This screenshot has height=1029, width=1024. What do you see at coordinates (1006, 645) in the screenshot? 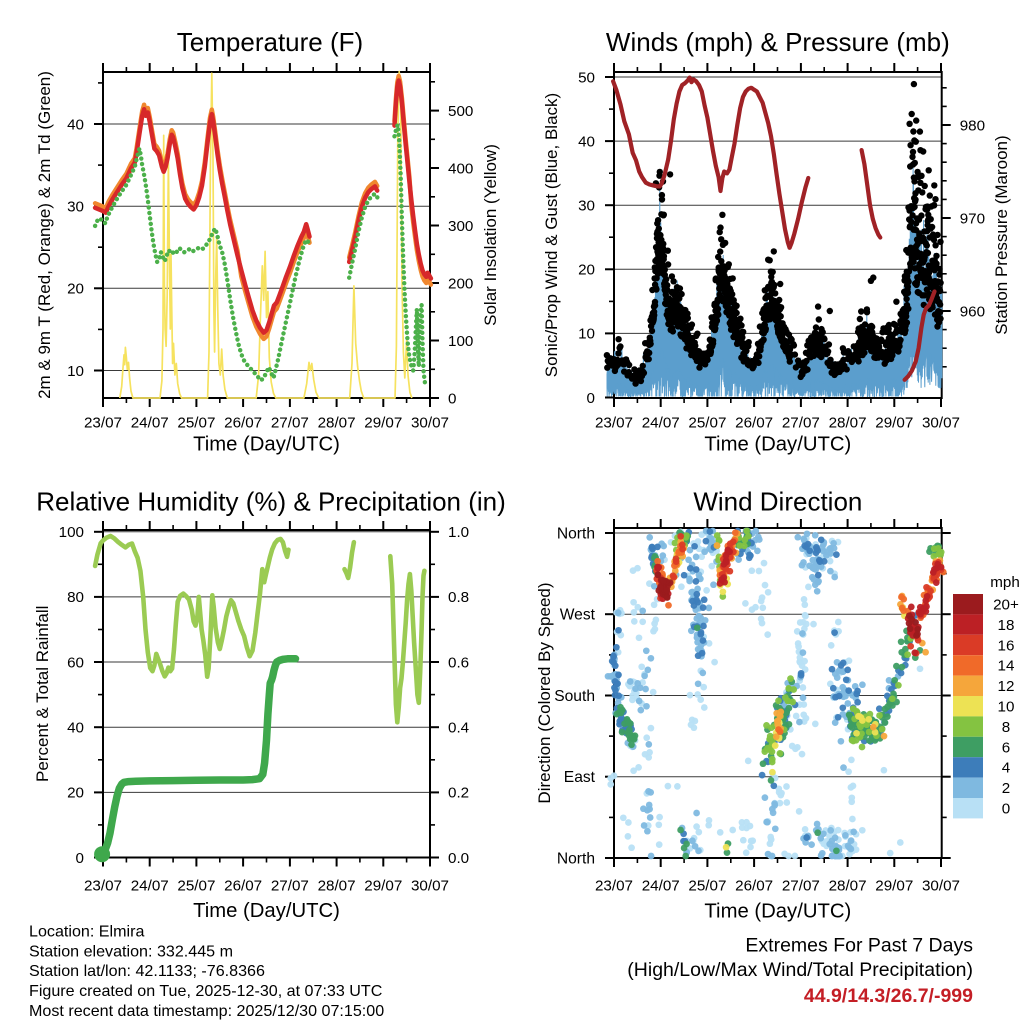
I see `svg-text: 16` at bounding box center [1006, 645].